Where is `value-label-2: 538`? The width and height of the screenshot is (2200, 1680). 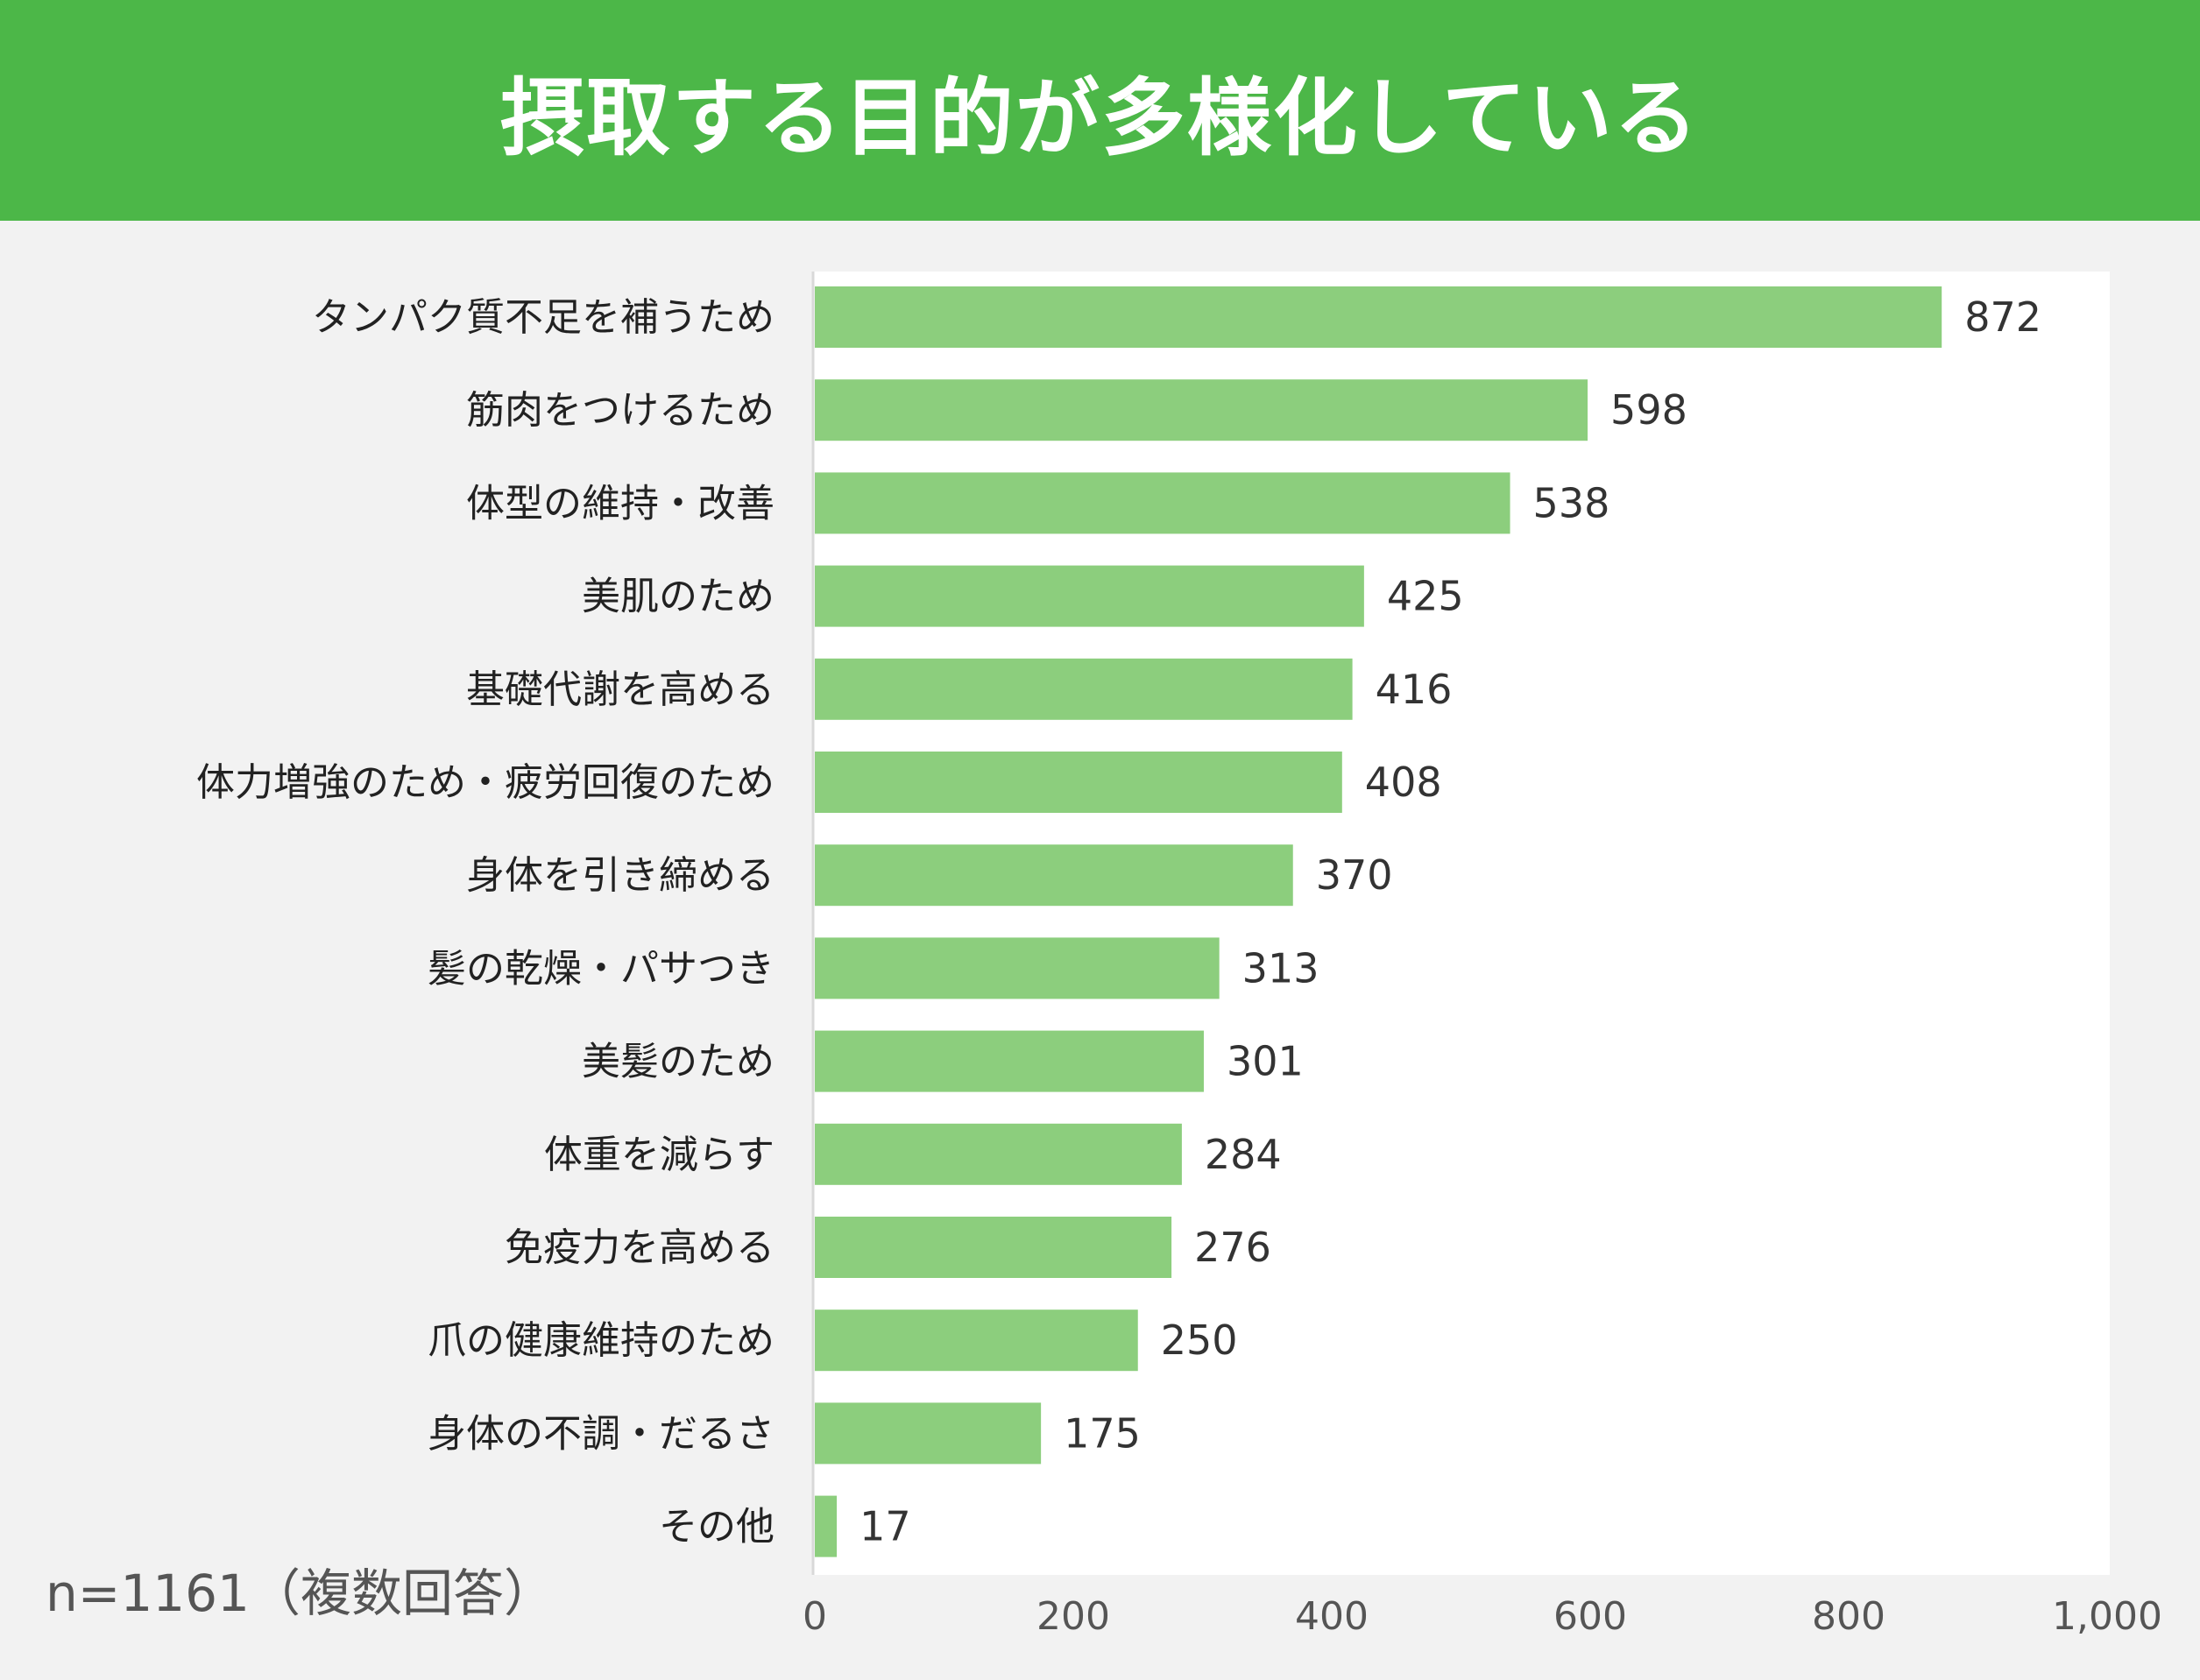
value-label-2: 538 is located at coordinates (1571, 502).